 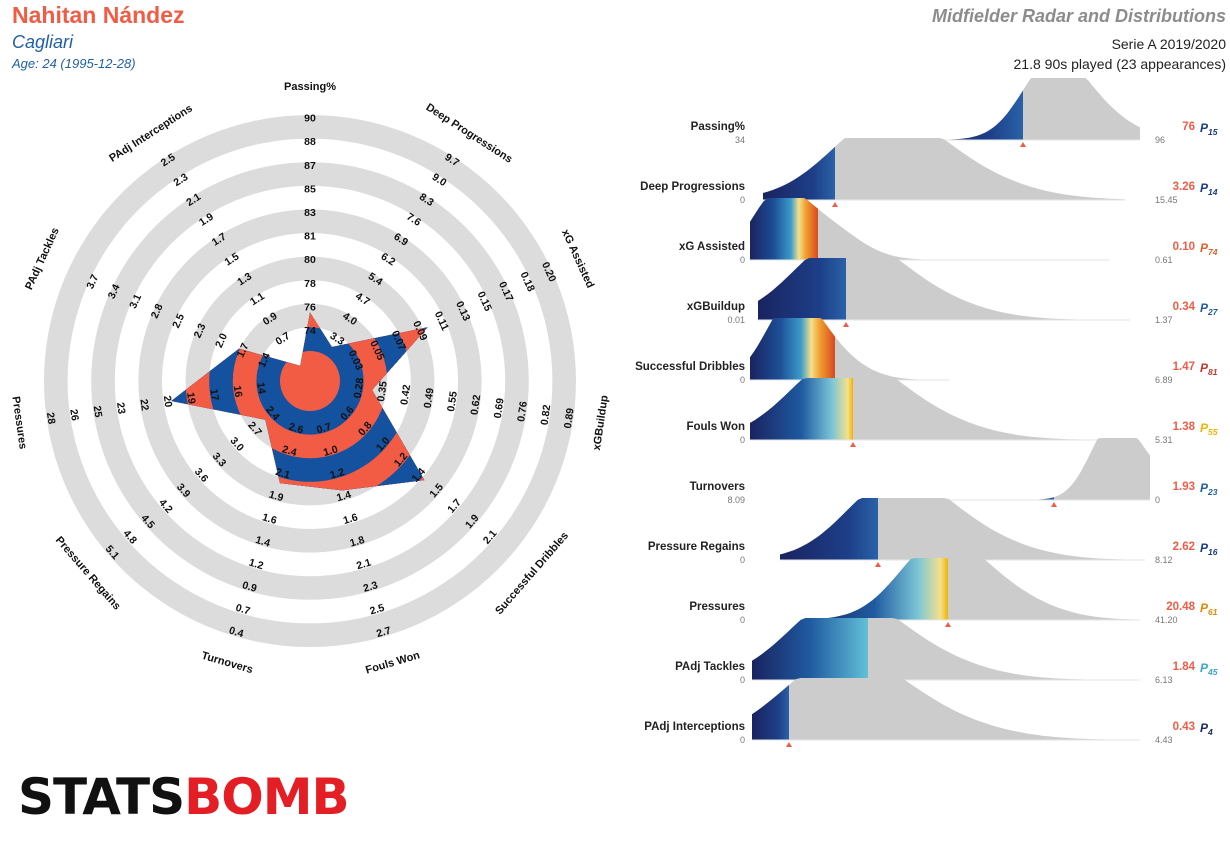 I want to click on percentile-label: P55, so click(x=1209, y=429).